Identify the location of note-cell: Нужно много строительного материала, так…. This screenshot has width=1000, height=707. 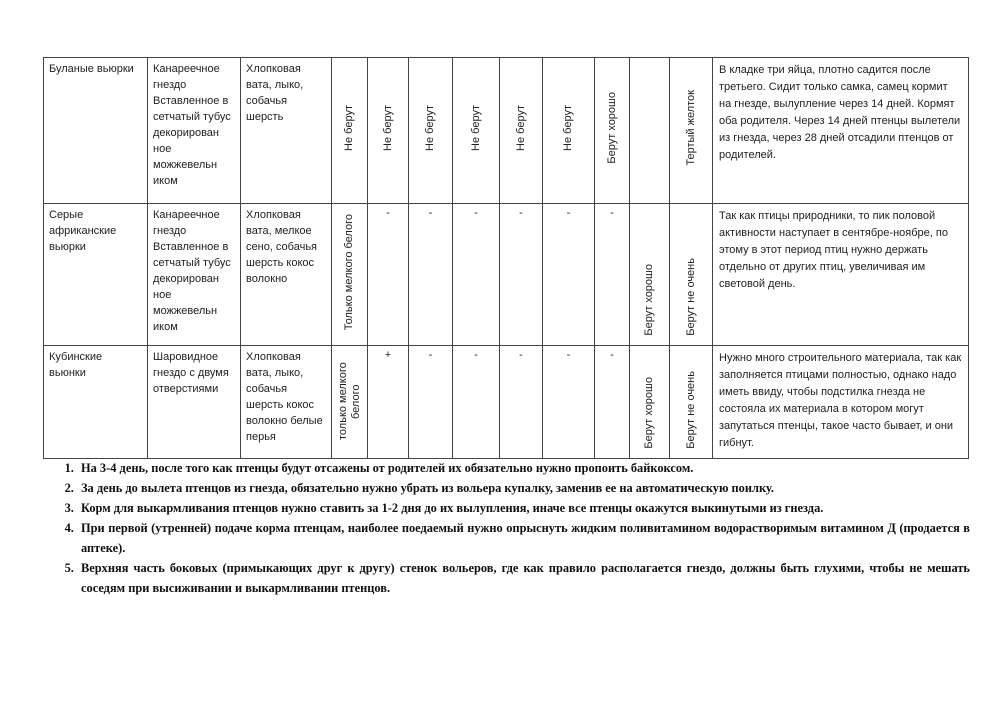
(840, 402).